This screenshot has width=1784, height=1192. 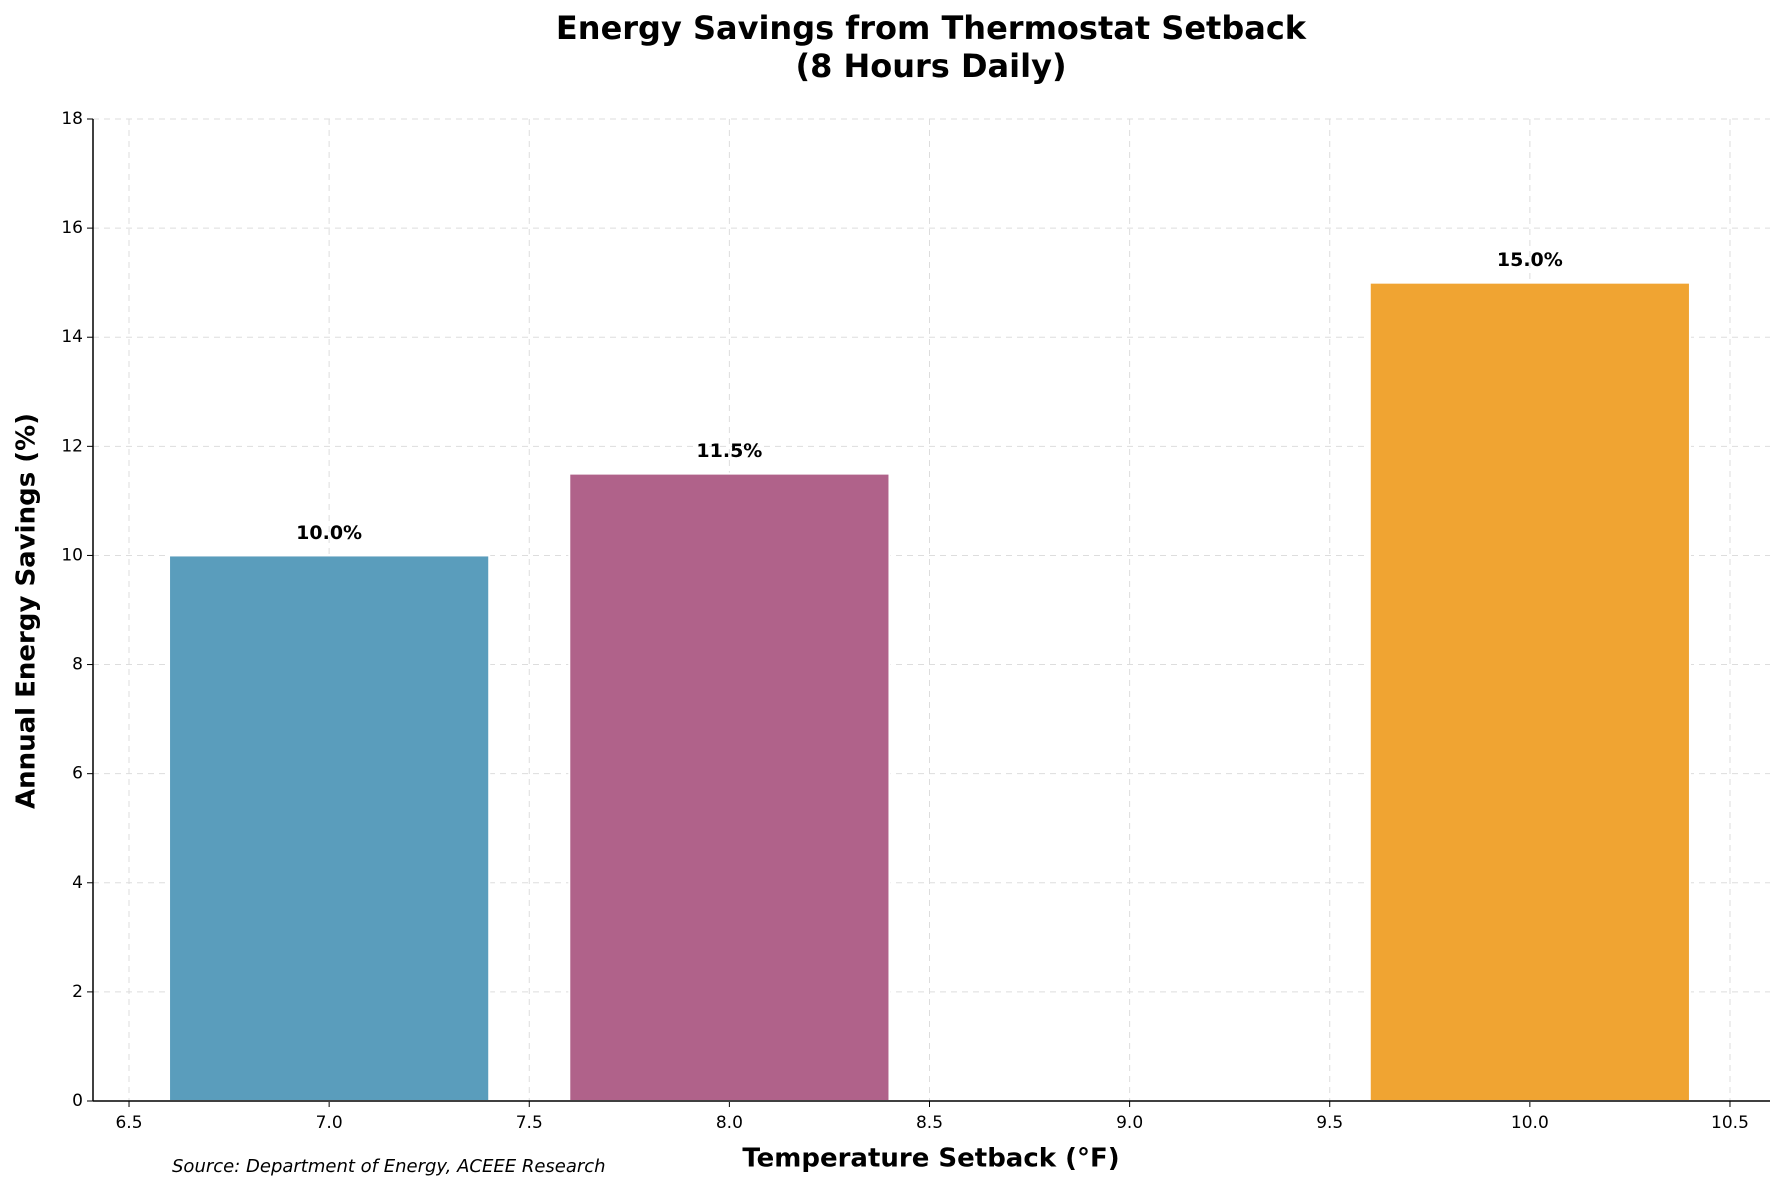 I want to click on x-tick-label: 7.0, so click(x=329, y=1123).